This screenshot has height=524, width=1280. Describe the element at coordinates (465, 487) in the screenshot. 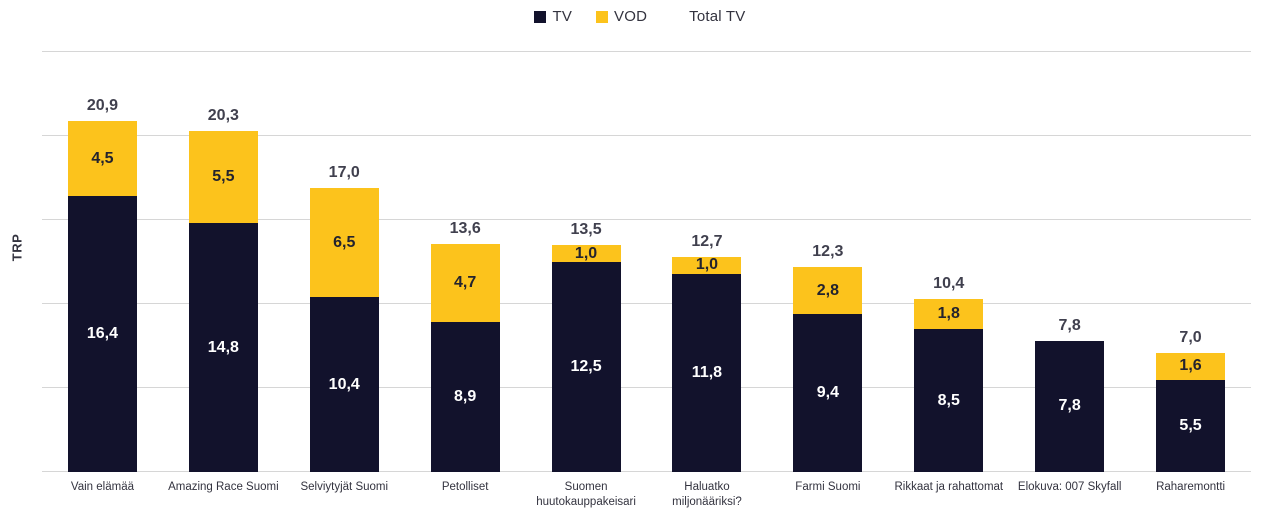

I see `category-label-4: Petolliset` at that location.